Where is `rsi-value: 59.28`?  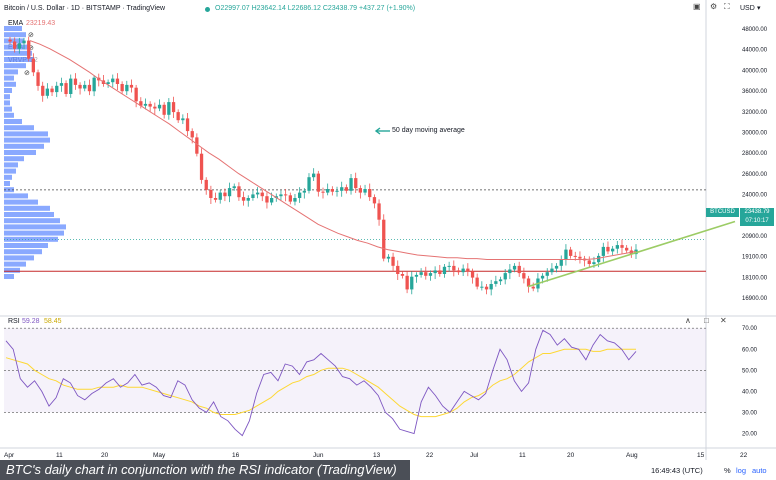 rsi-value: 59.28 is located at coordinates (31, 321).